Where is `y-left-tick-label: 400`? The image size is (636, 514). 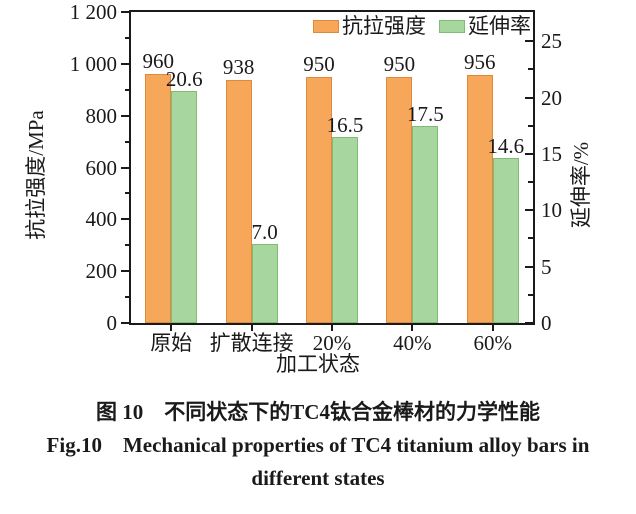 y-left-tick-label: 400 is located at coordinates (101, 219).